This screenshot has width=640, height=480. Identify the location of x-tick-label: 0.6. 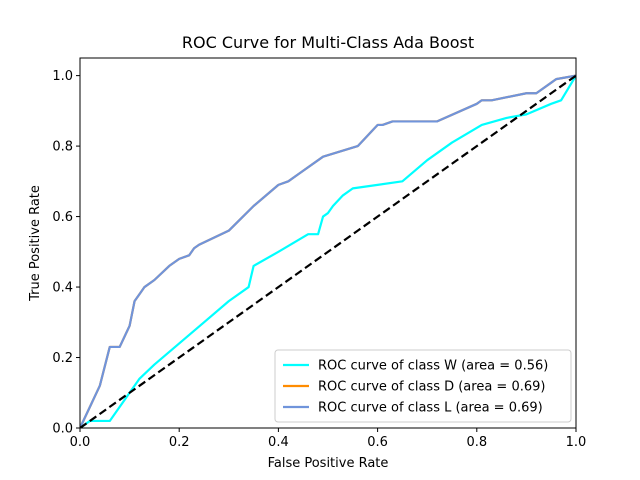
(377, 442).